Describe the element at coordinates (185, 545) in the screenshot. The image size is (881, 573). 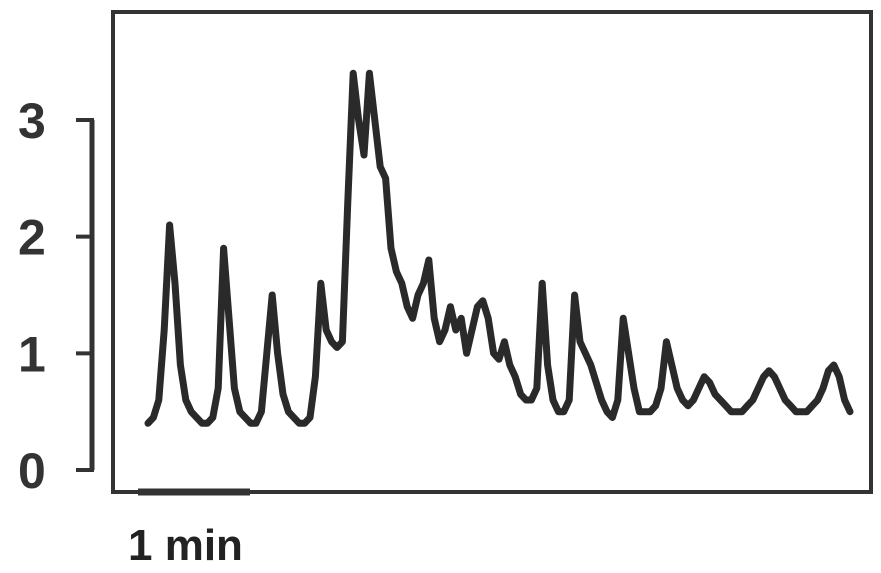
I see `scale-bar-label: 1 min` at that location.